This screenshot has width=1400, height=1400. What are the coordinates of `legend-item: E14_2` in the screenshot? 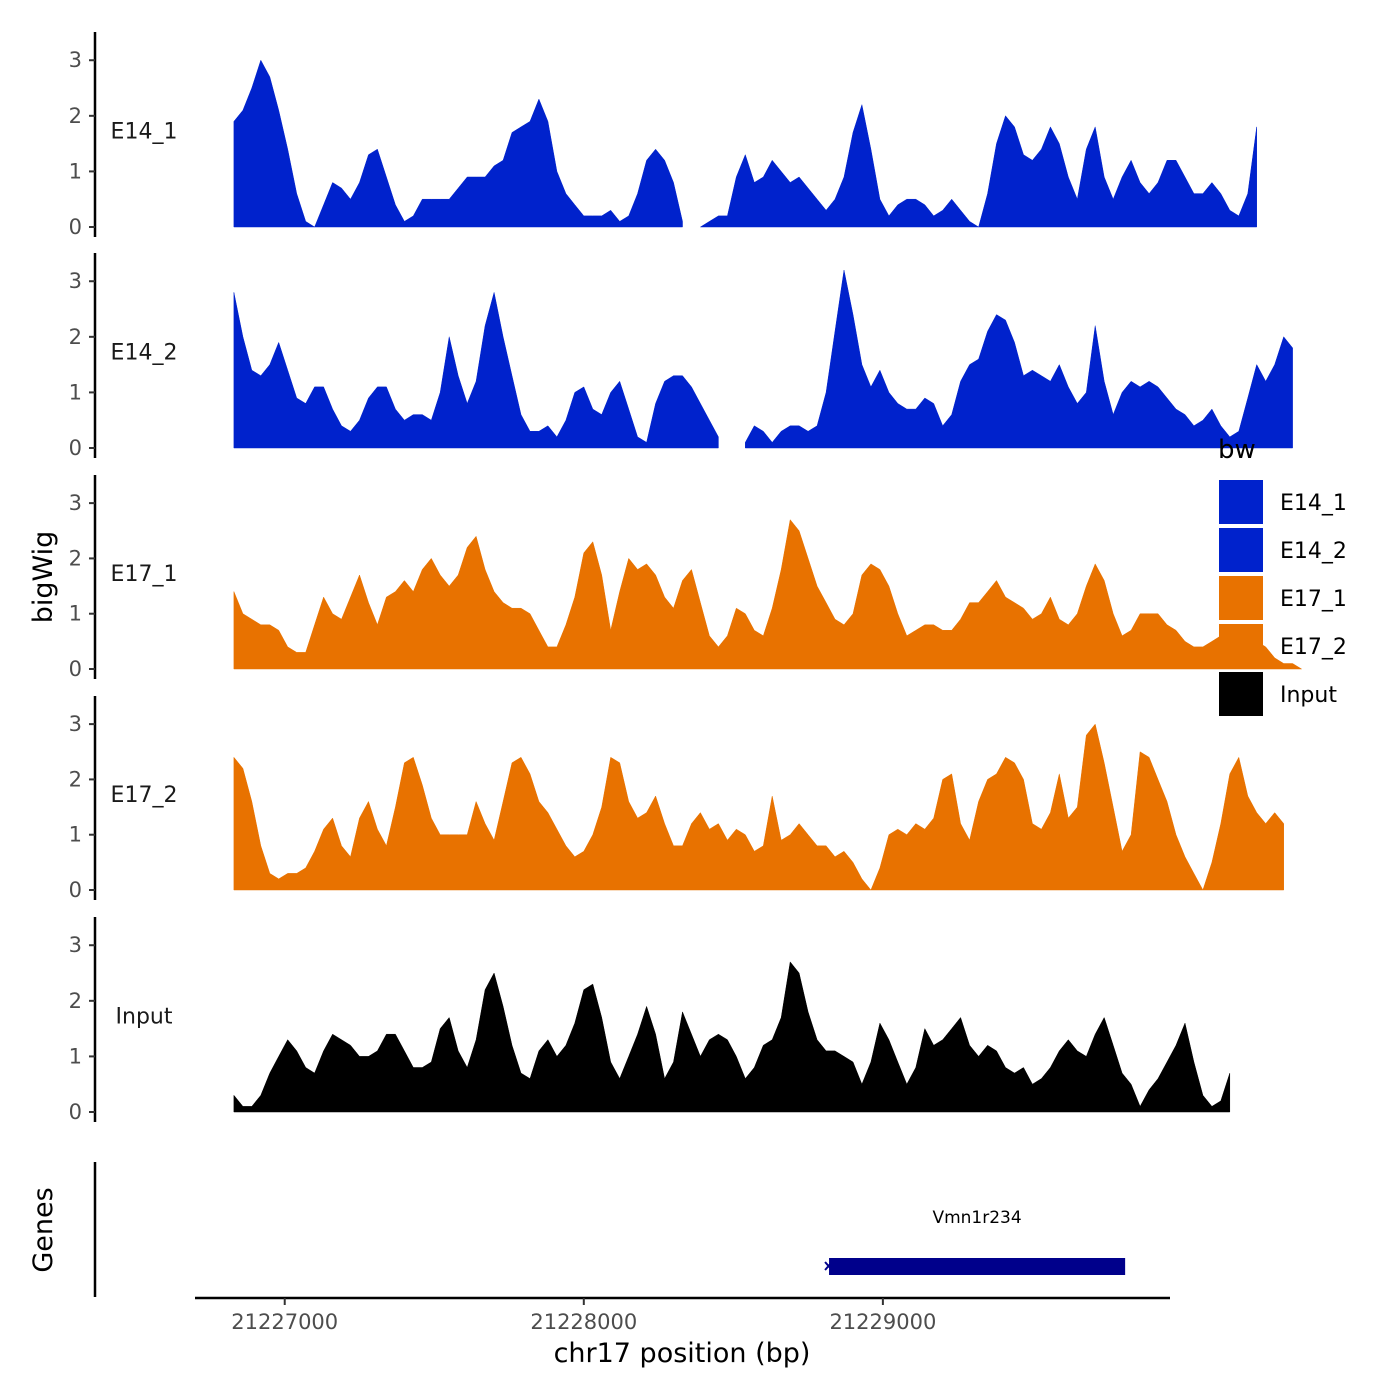 It's located at (1283, 550).